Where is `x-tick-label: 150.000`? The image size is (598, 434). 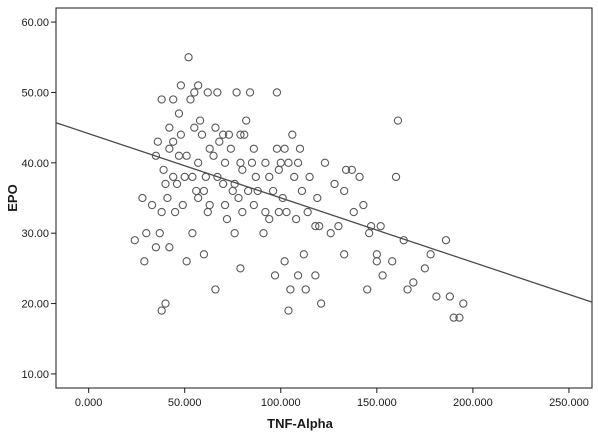 x-tick-label: 150.000 is located at coordinates (377, 403).